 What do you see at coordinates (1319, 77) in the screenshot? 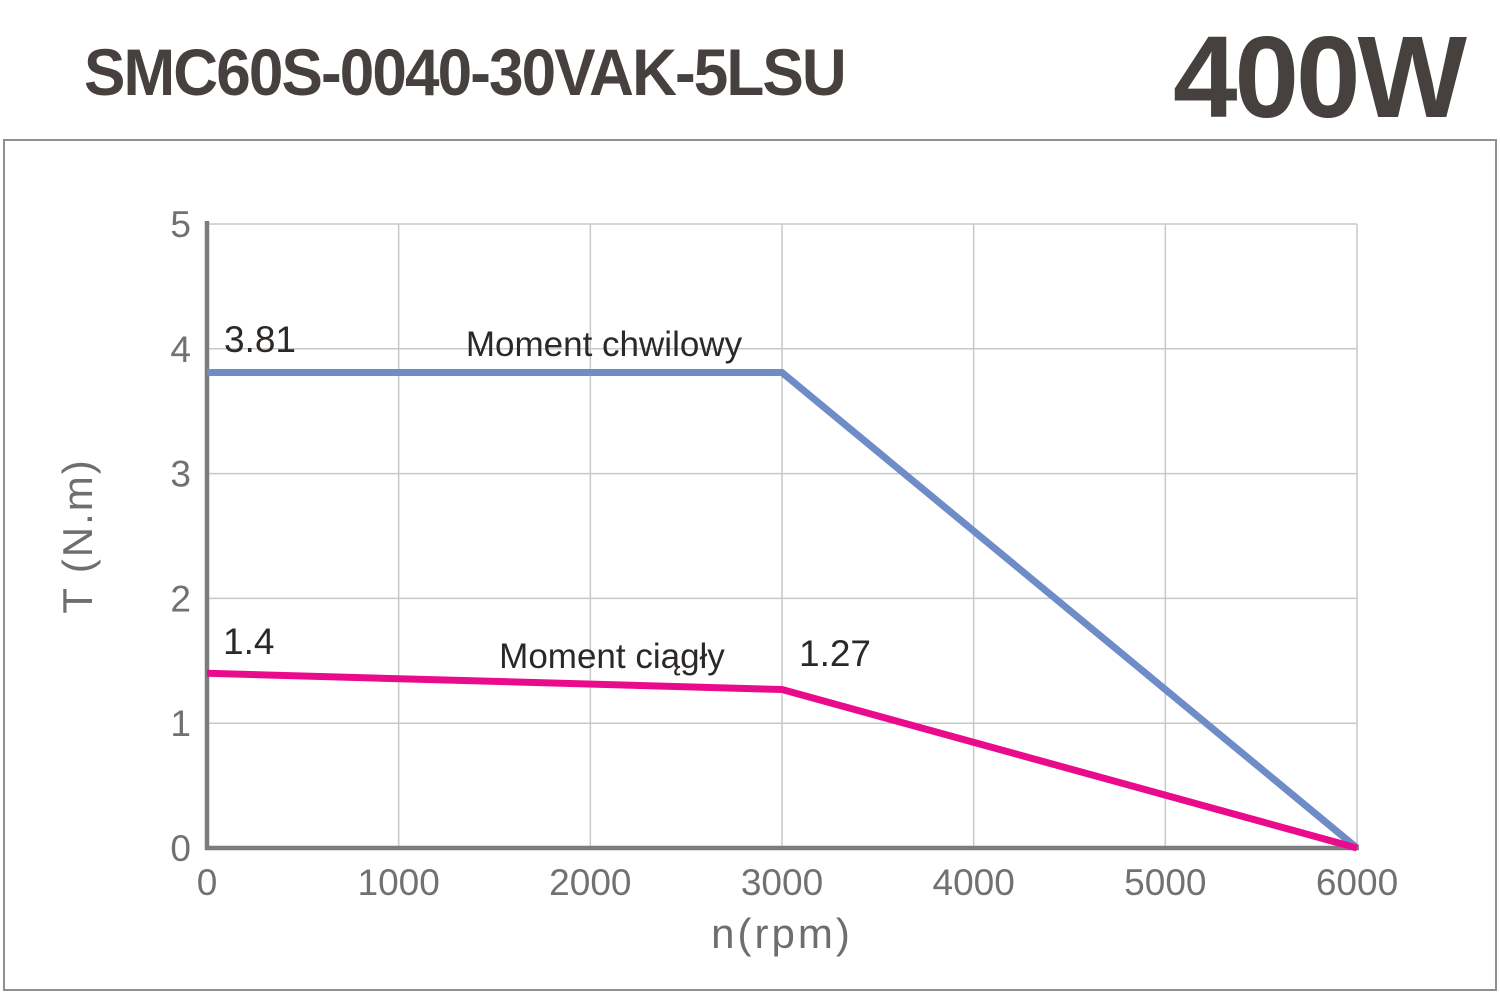
I see `power-rating: 400W` at bounding box center [1319, 77].